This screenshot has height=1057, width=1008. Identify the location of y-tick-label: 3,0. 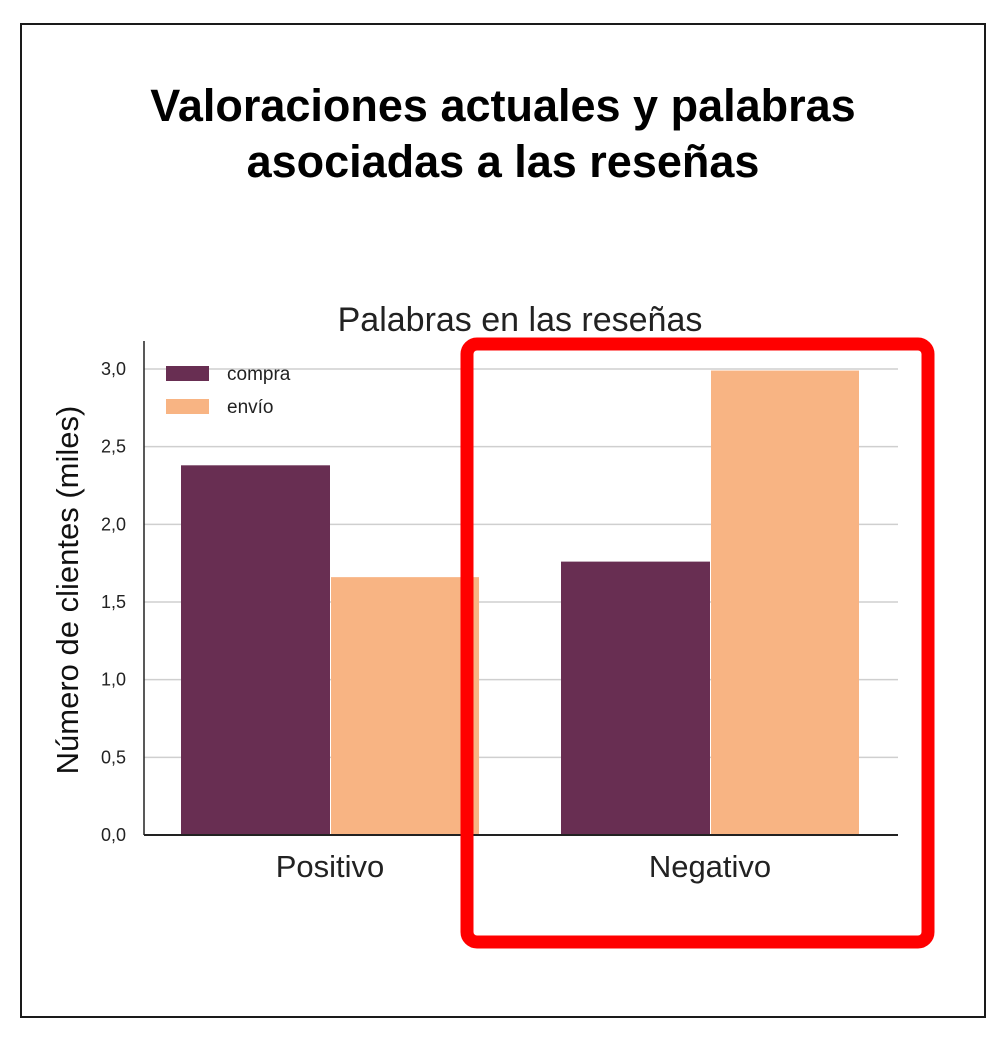
(113, 369).